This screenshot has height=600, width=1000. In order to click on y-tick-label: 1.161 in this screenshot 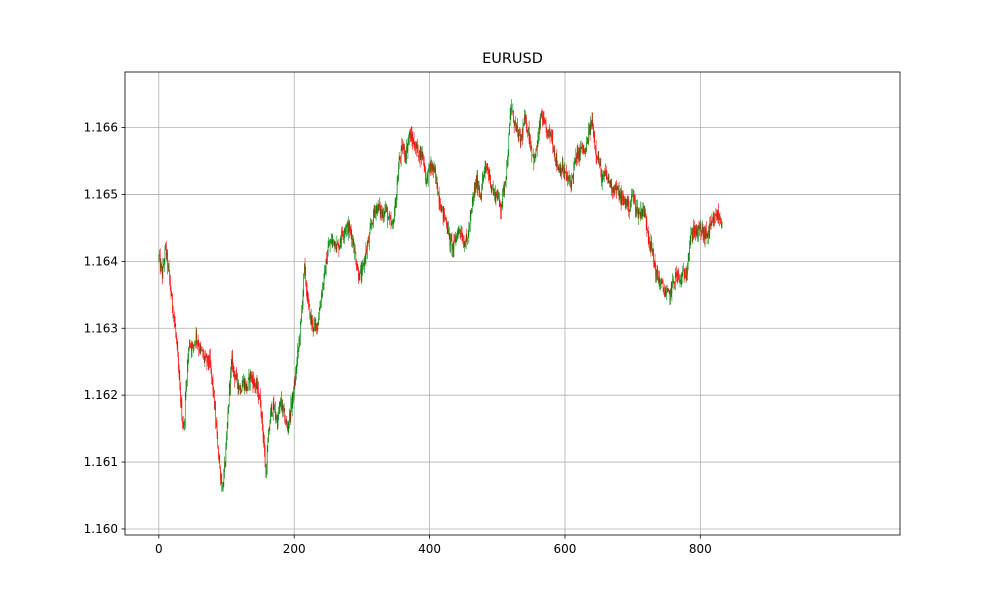, I will do `click(101, 462)`.